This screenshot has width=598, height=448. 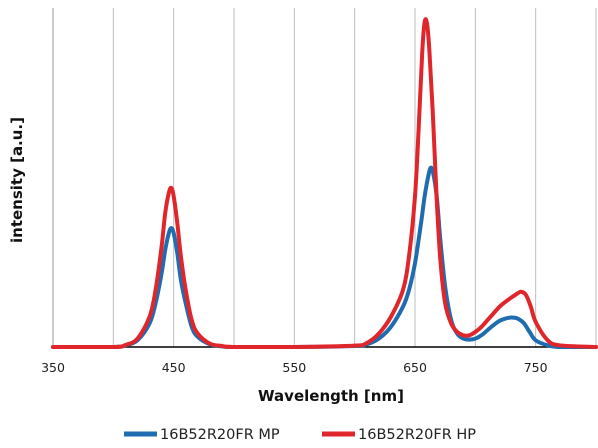 I want to click on legend-label-2: 16B52R20FR HP, so click(x=417, y=435).